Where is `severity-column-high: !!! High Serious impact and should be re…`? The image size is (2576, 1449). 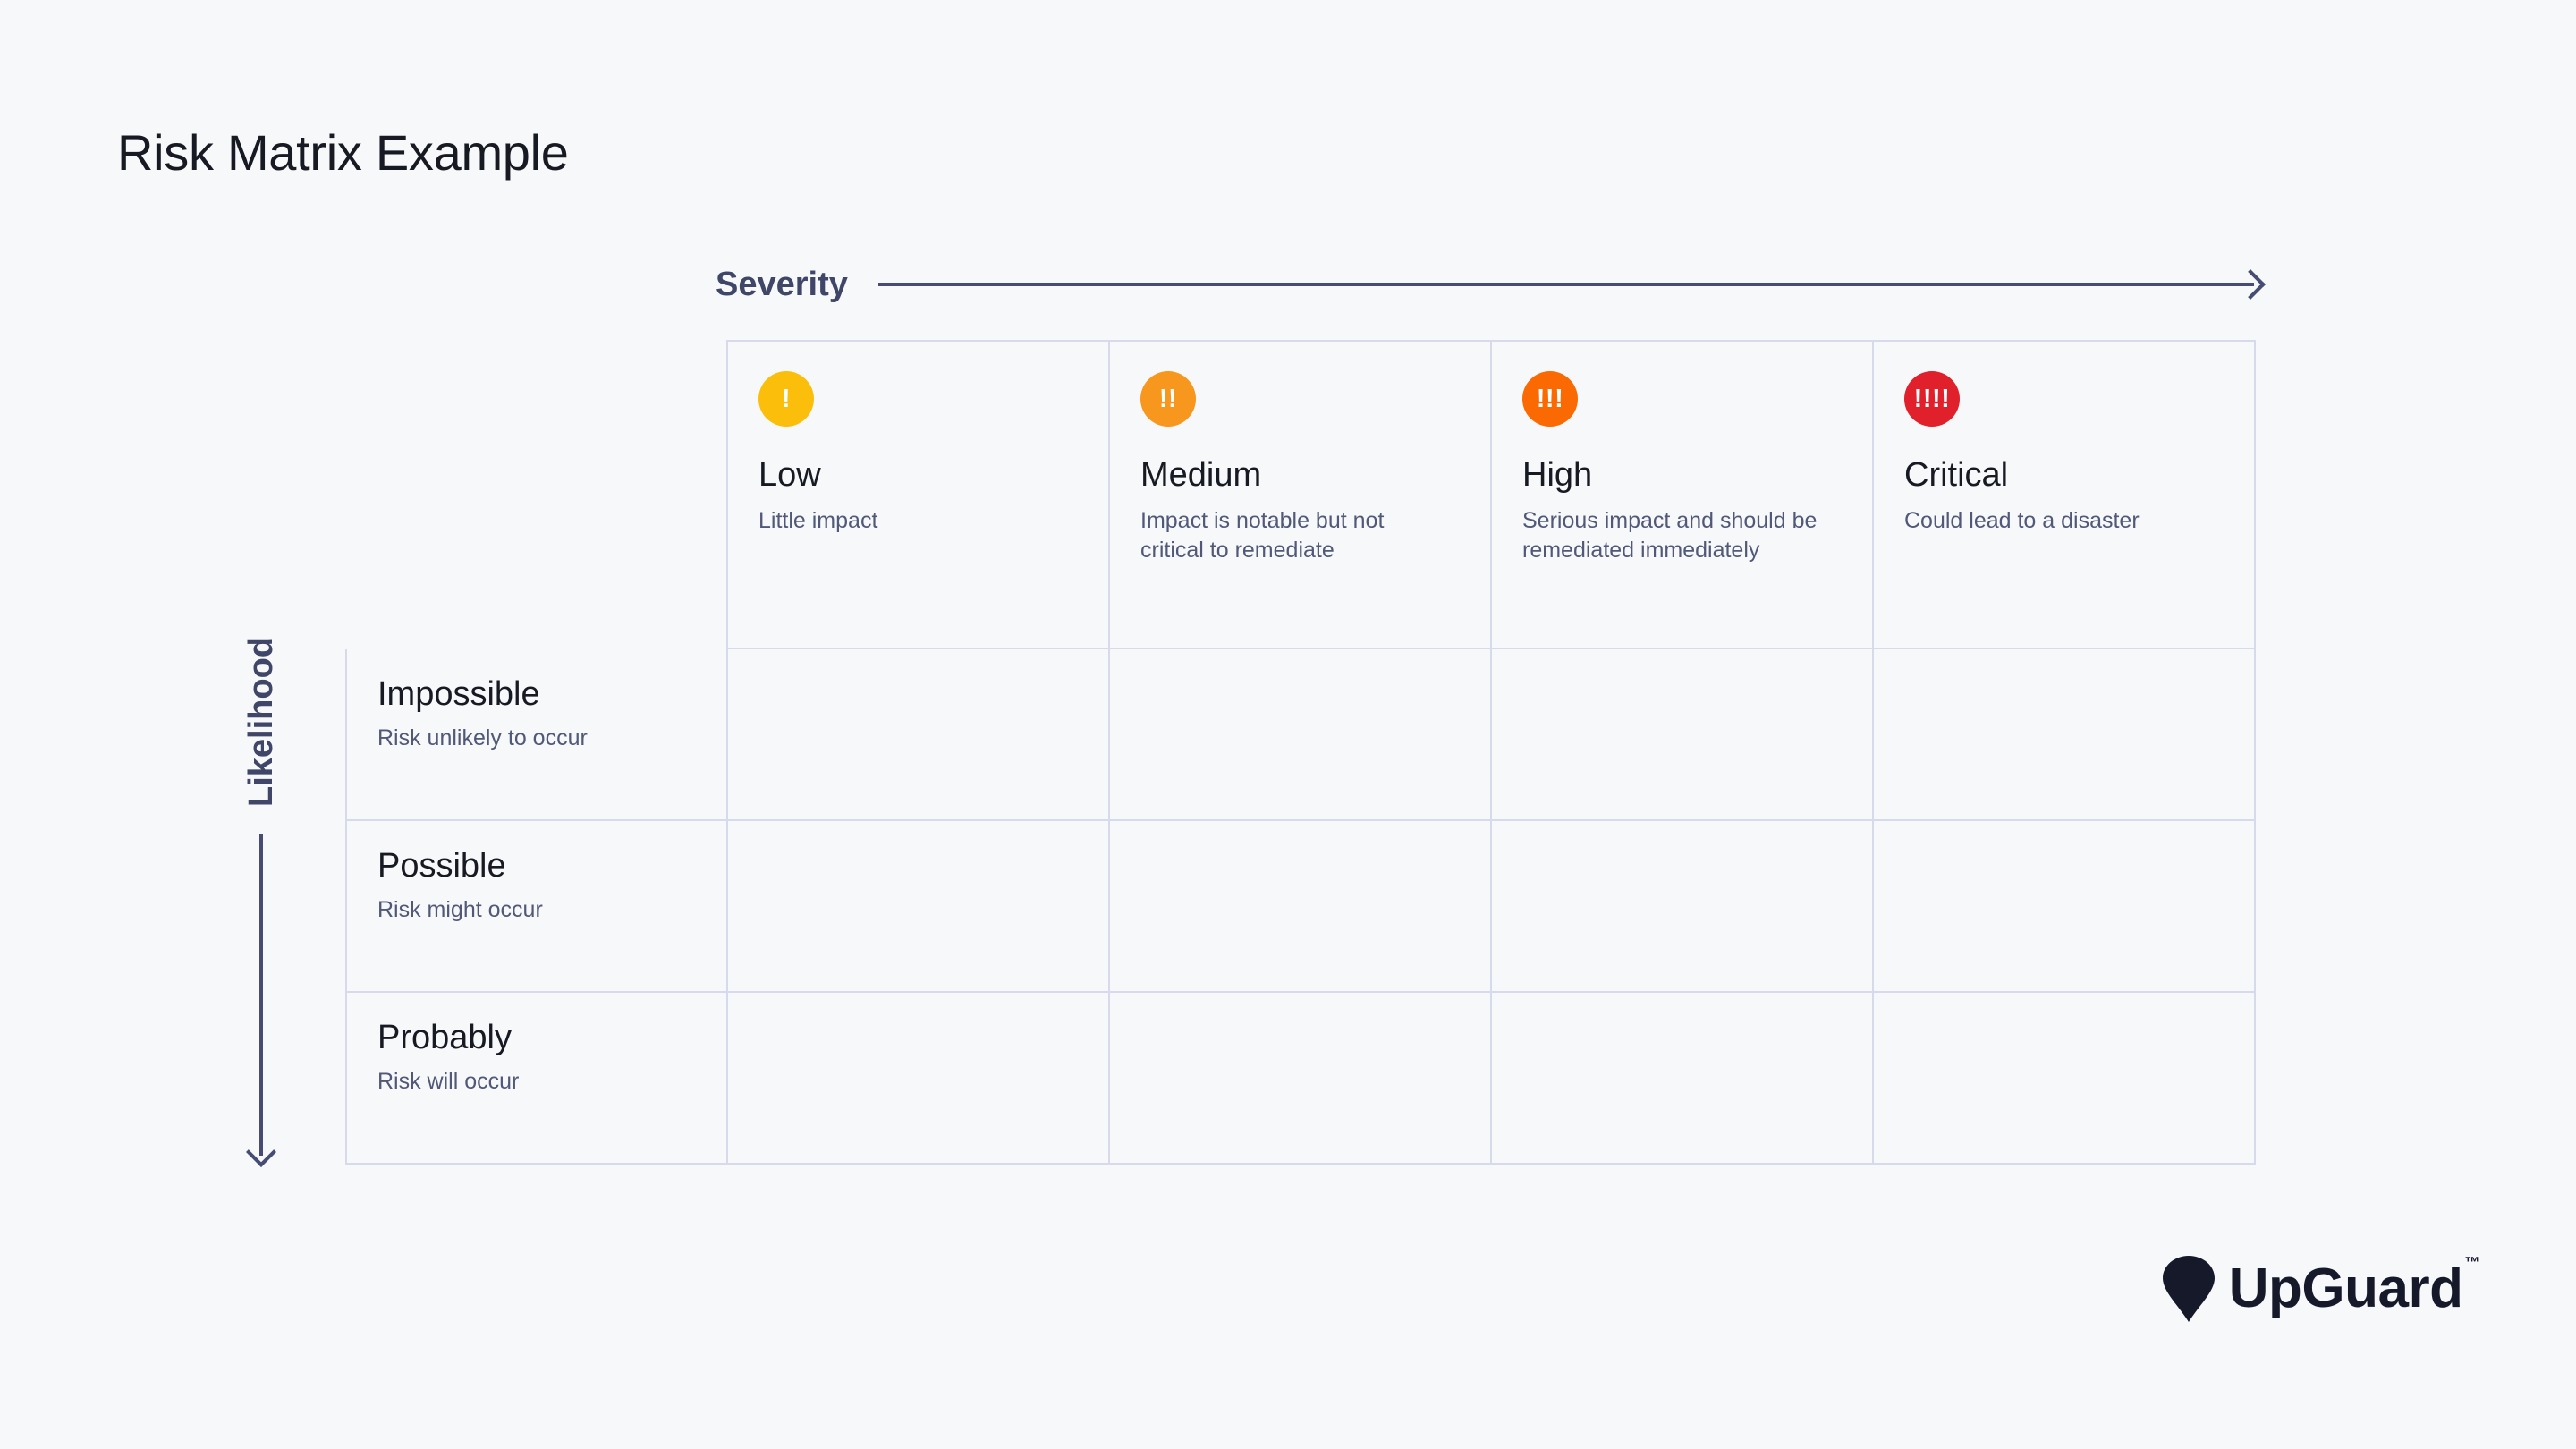
severity-column-high: !!! High Serious impact and should be re… is located at coordinates (1683, 495).